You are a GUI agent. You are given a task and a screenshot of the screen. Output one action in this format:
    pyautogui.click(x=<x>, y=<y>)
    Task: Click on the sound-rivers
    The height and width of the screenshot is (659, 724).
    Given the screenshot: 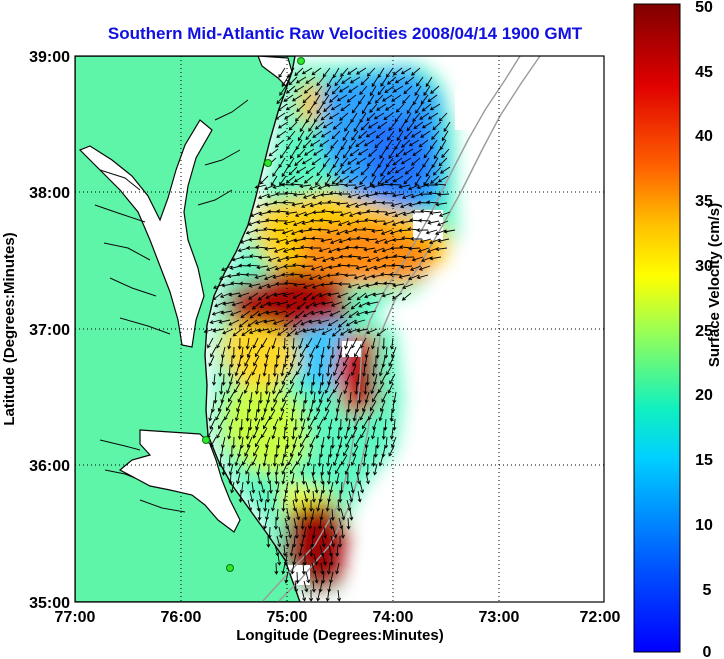 What is the action you would take?
    pyautogui.click(x=142, y=476)
    